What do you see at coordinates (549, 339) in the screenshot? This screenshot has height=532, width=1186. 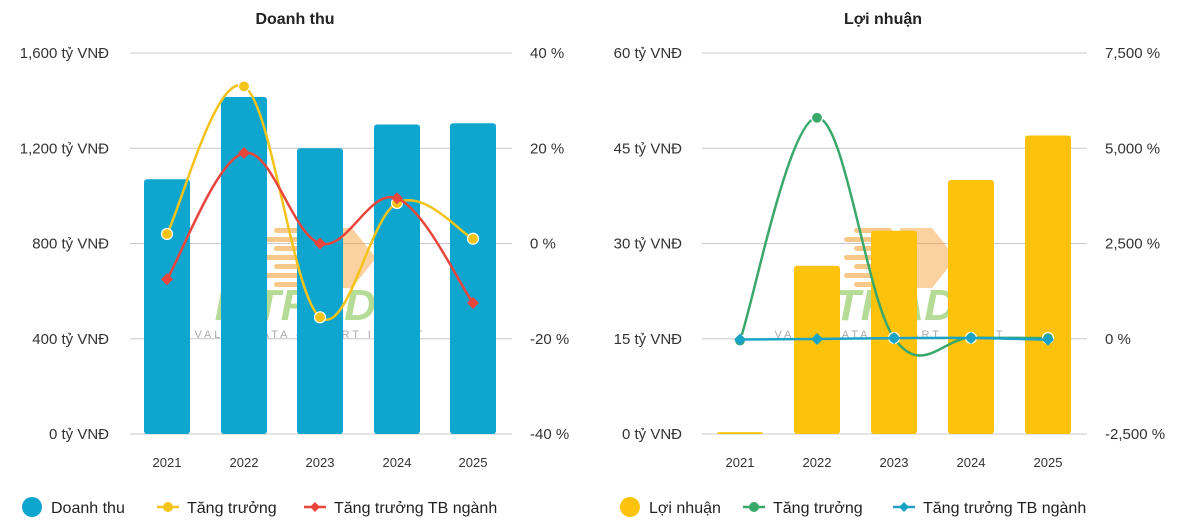 I see `right-axis-tick-label: -20 %` at bounding box center [549, 339].